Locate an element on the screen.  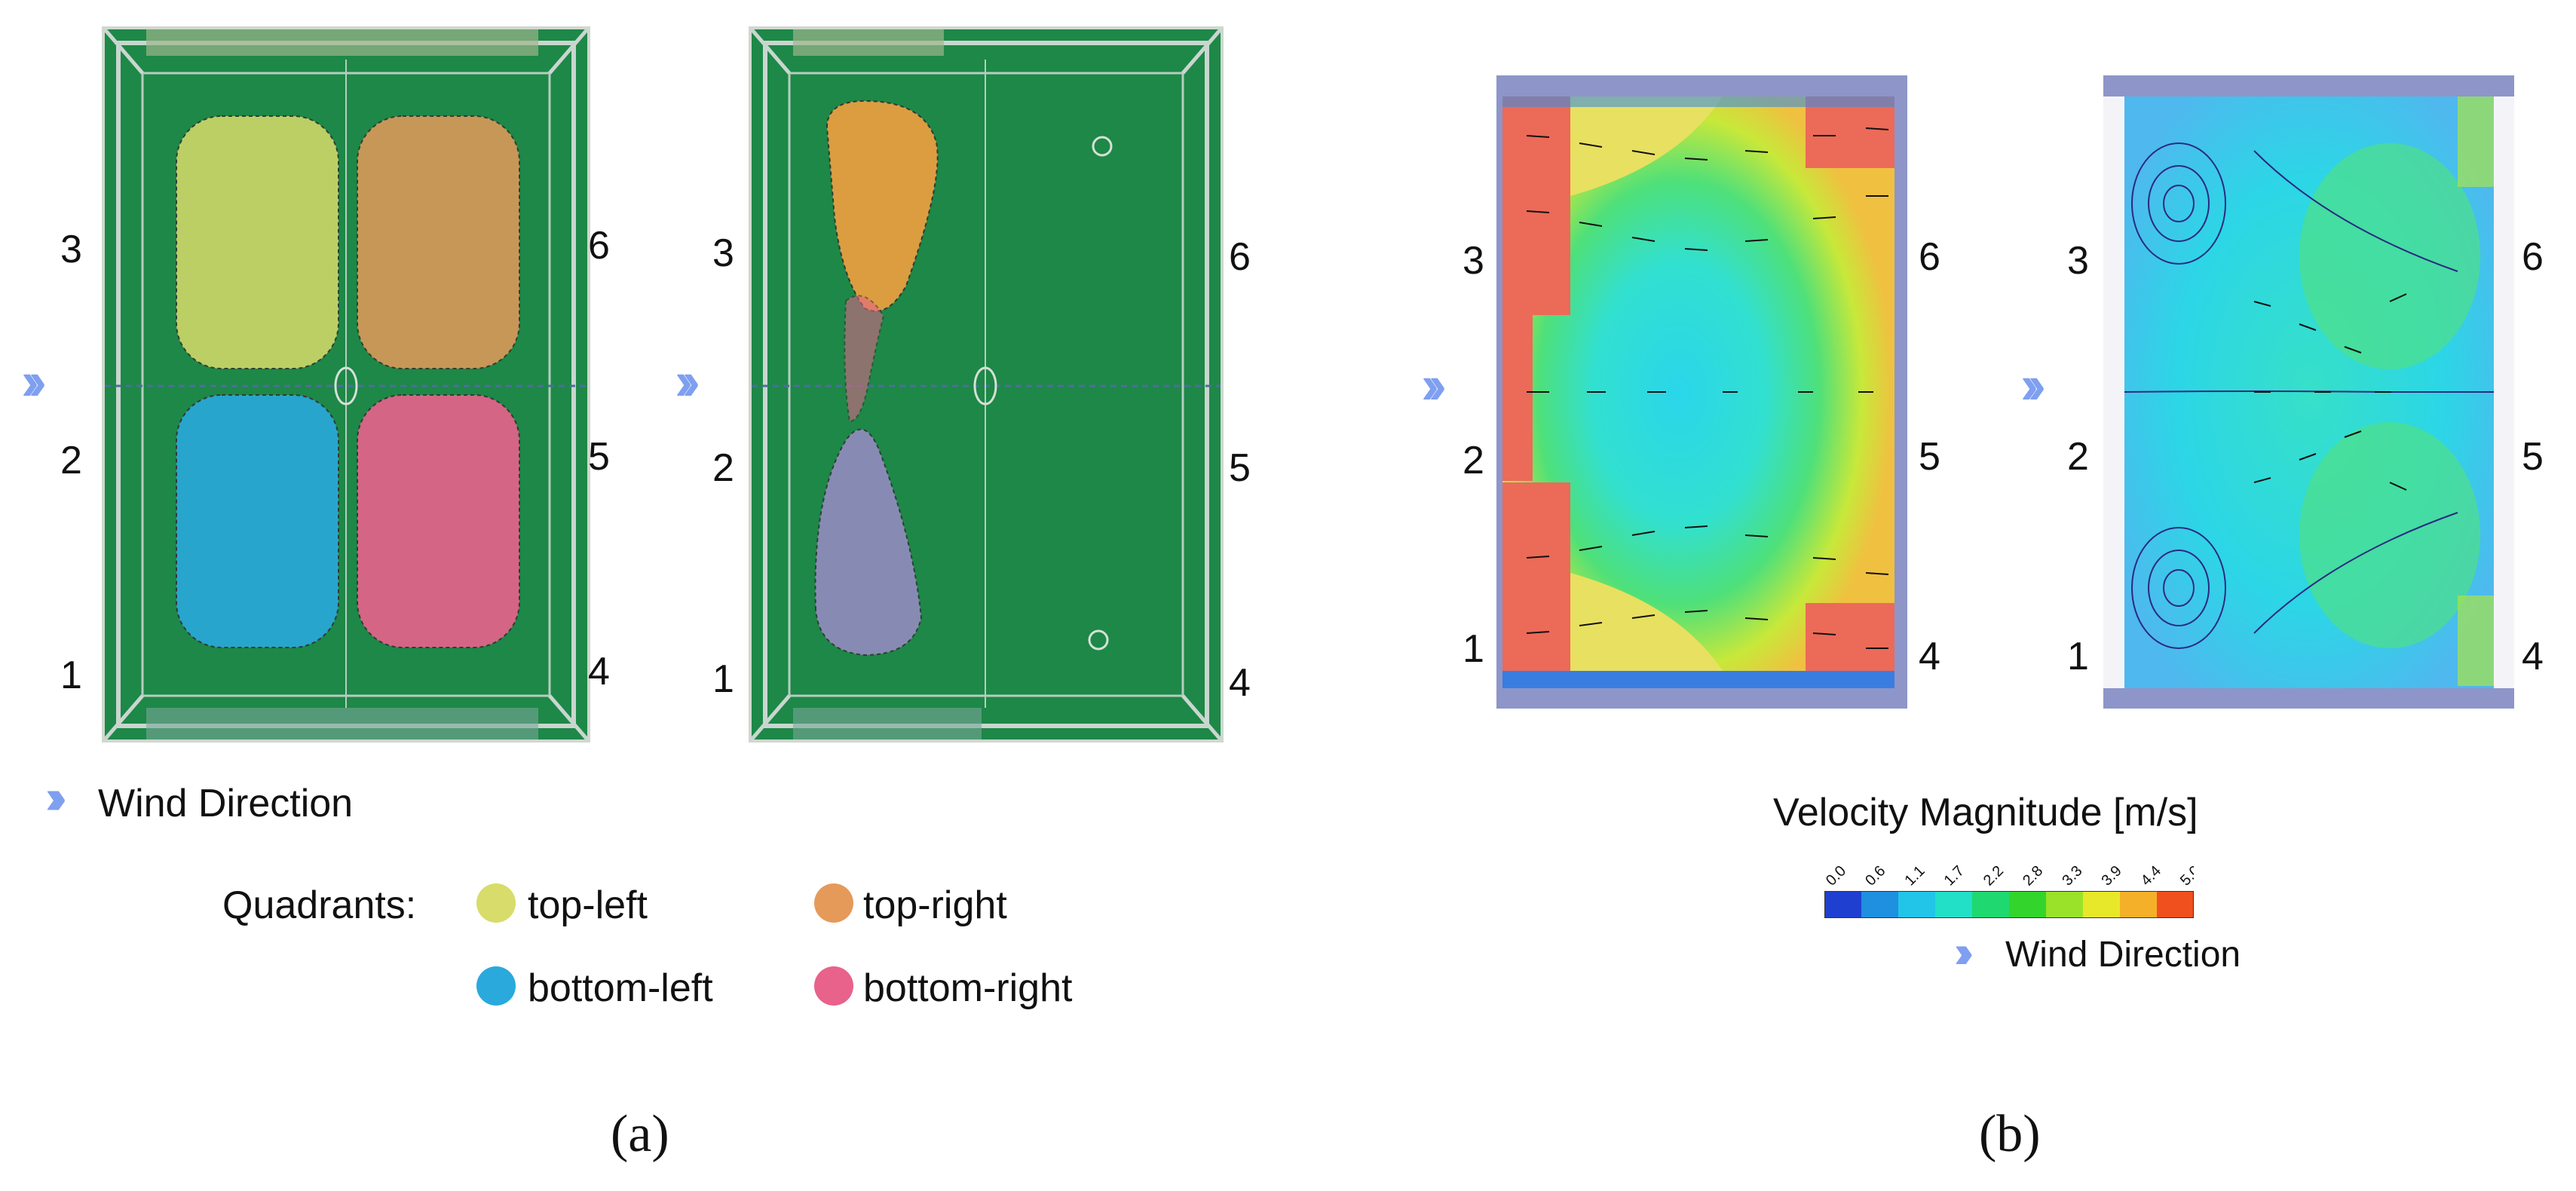
colorbar-tick-label: 4.4 is located at coordinates (2151, 875).